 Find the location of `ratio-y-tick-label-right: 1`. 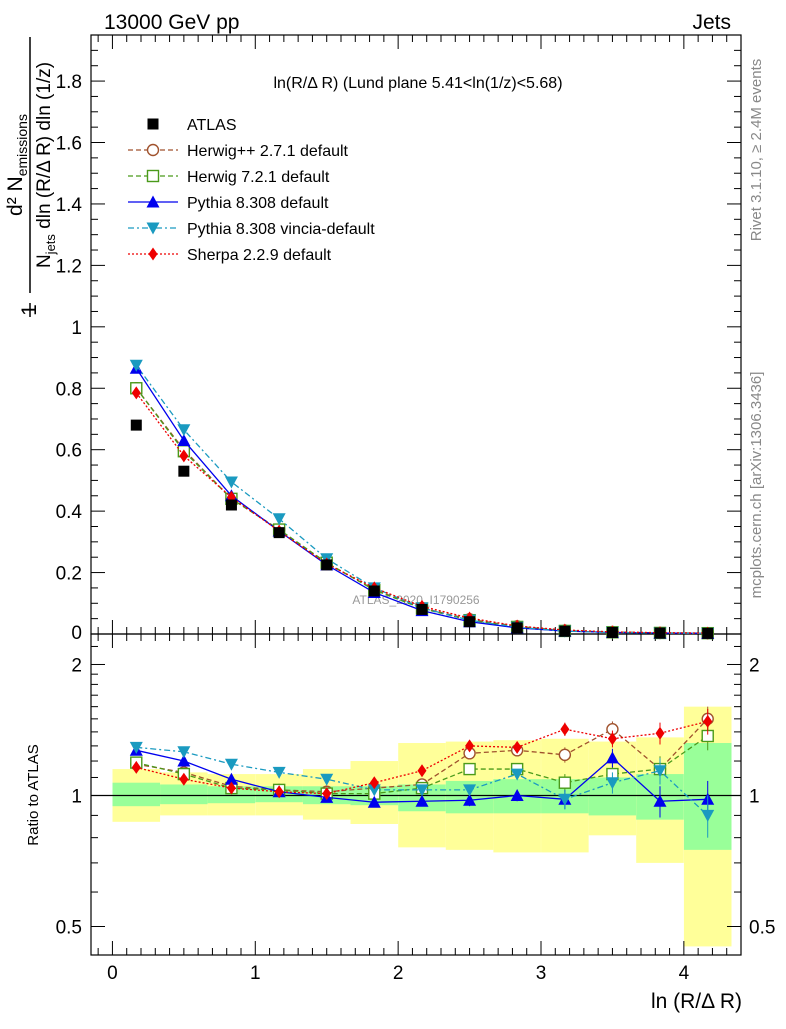

ratio-y-tick-label-right: 1 is located at coordinates (754, 796).